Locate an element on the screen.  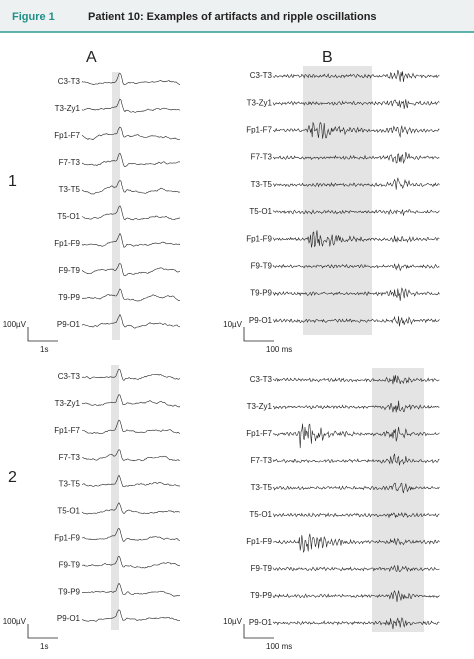
row-label: 2 is located at coordinates (12, 477).